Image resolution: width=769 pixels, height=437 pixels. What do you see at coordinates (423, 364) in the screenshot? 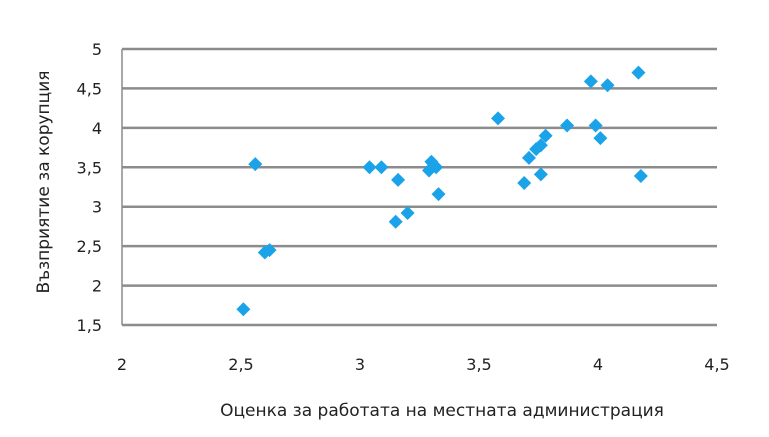
I see `x-axis-ticks: 2 2,5 3 3,5 4 4,5` at bounding box center [423, 364].